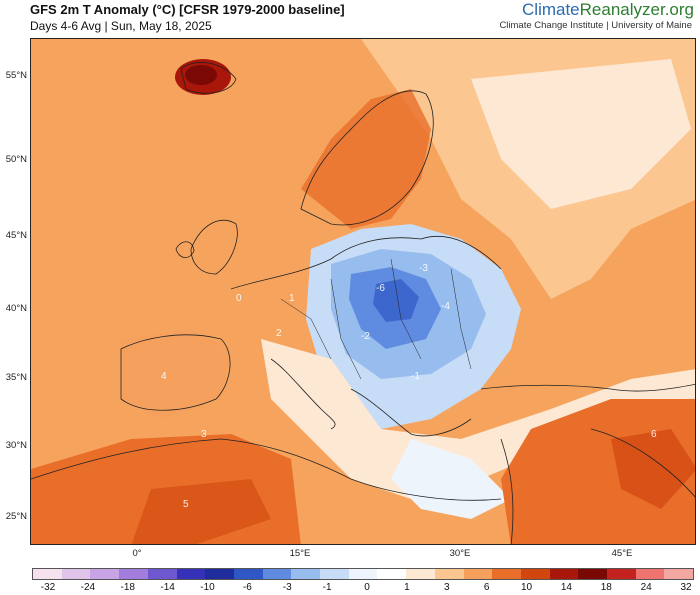 The width and height of the screenshot is (700, 595). What do you see at coordinates (654, 434) in the screenshot?
I see `anomaly-label: 6` at bounding box center [654, 434].